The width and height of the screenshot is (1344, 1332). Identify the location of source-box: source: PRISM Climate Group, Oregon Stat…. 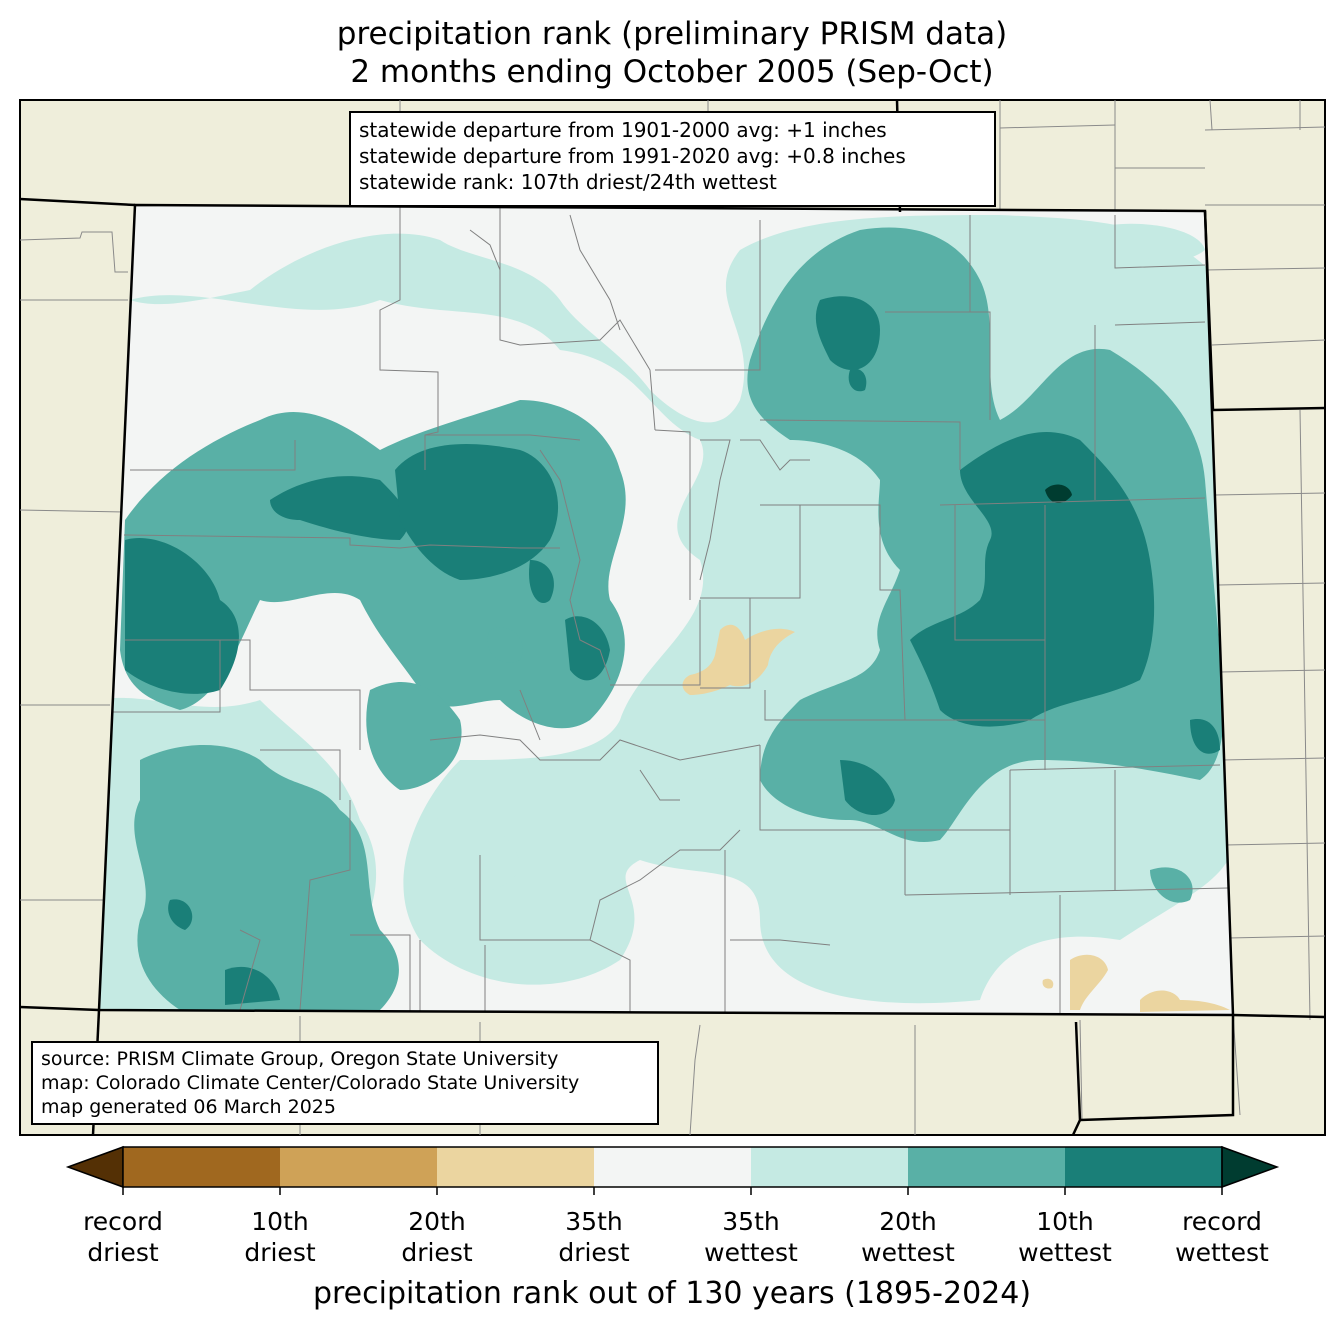
(345, 1083).